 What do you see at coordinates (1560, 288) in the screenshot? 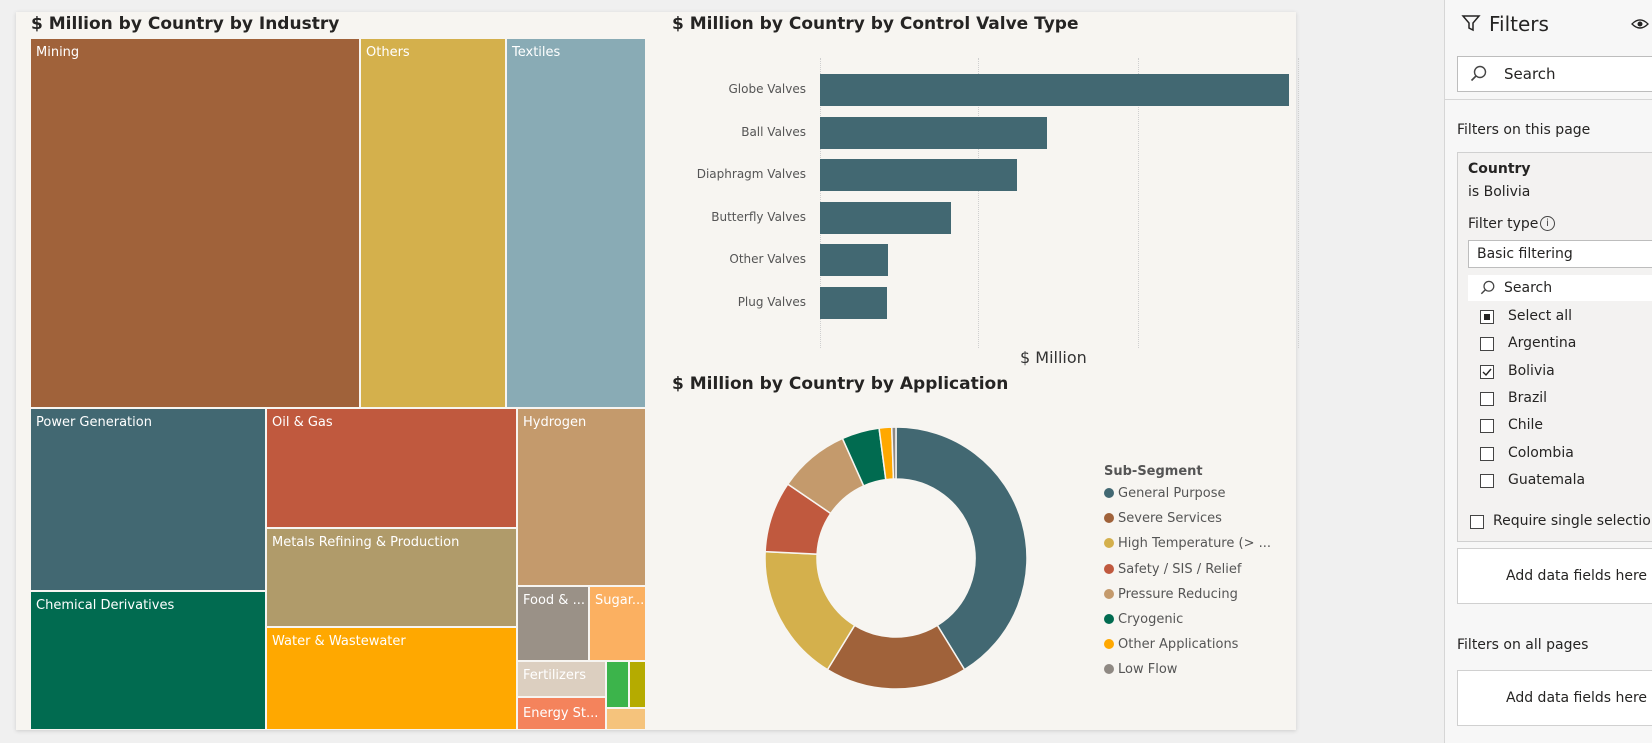
I see `filter-card-search-input: Search` at bounding box center [1560, 288].